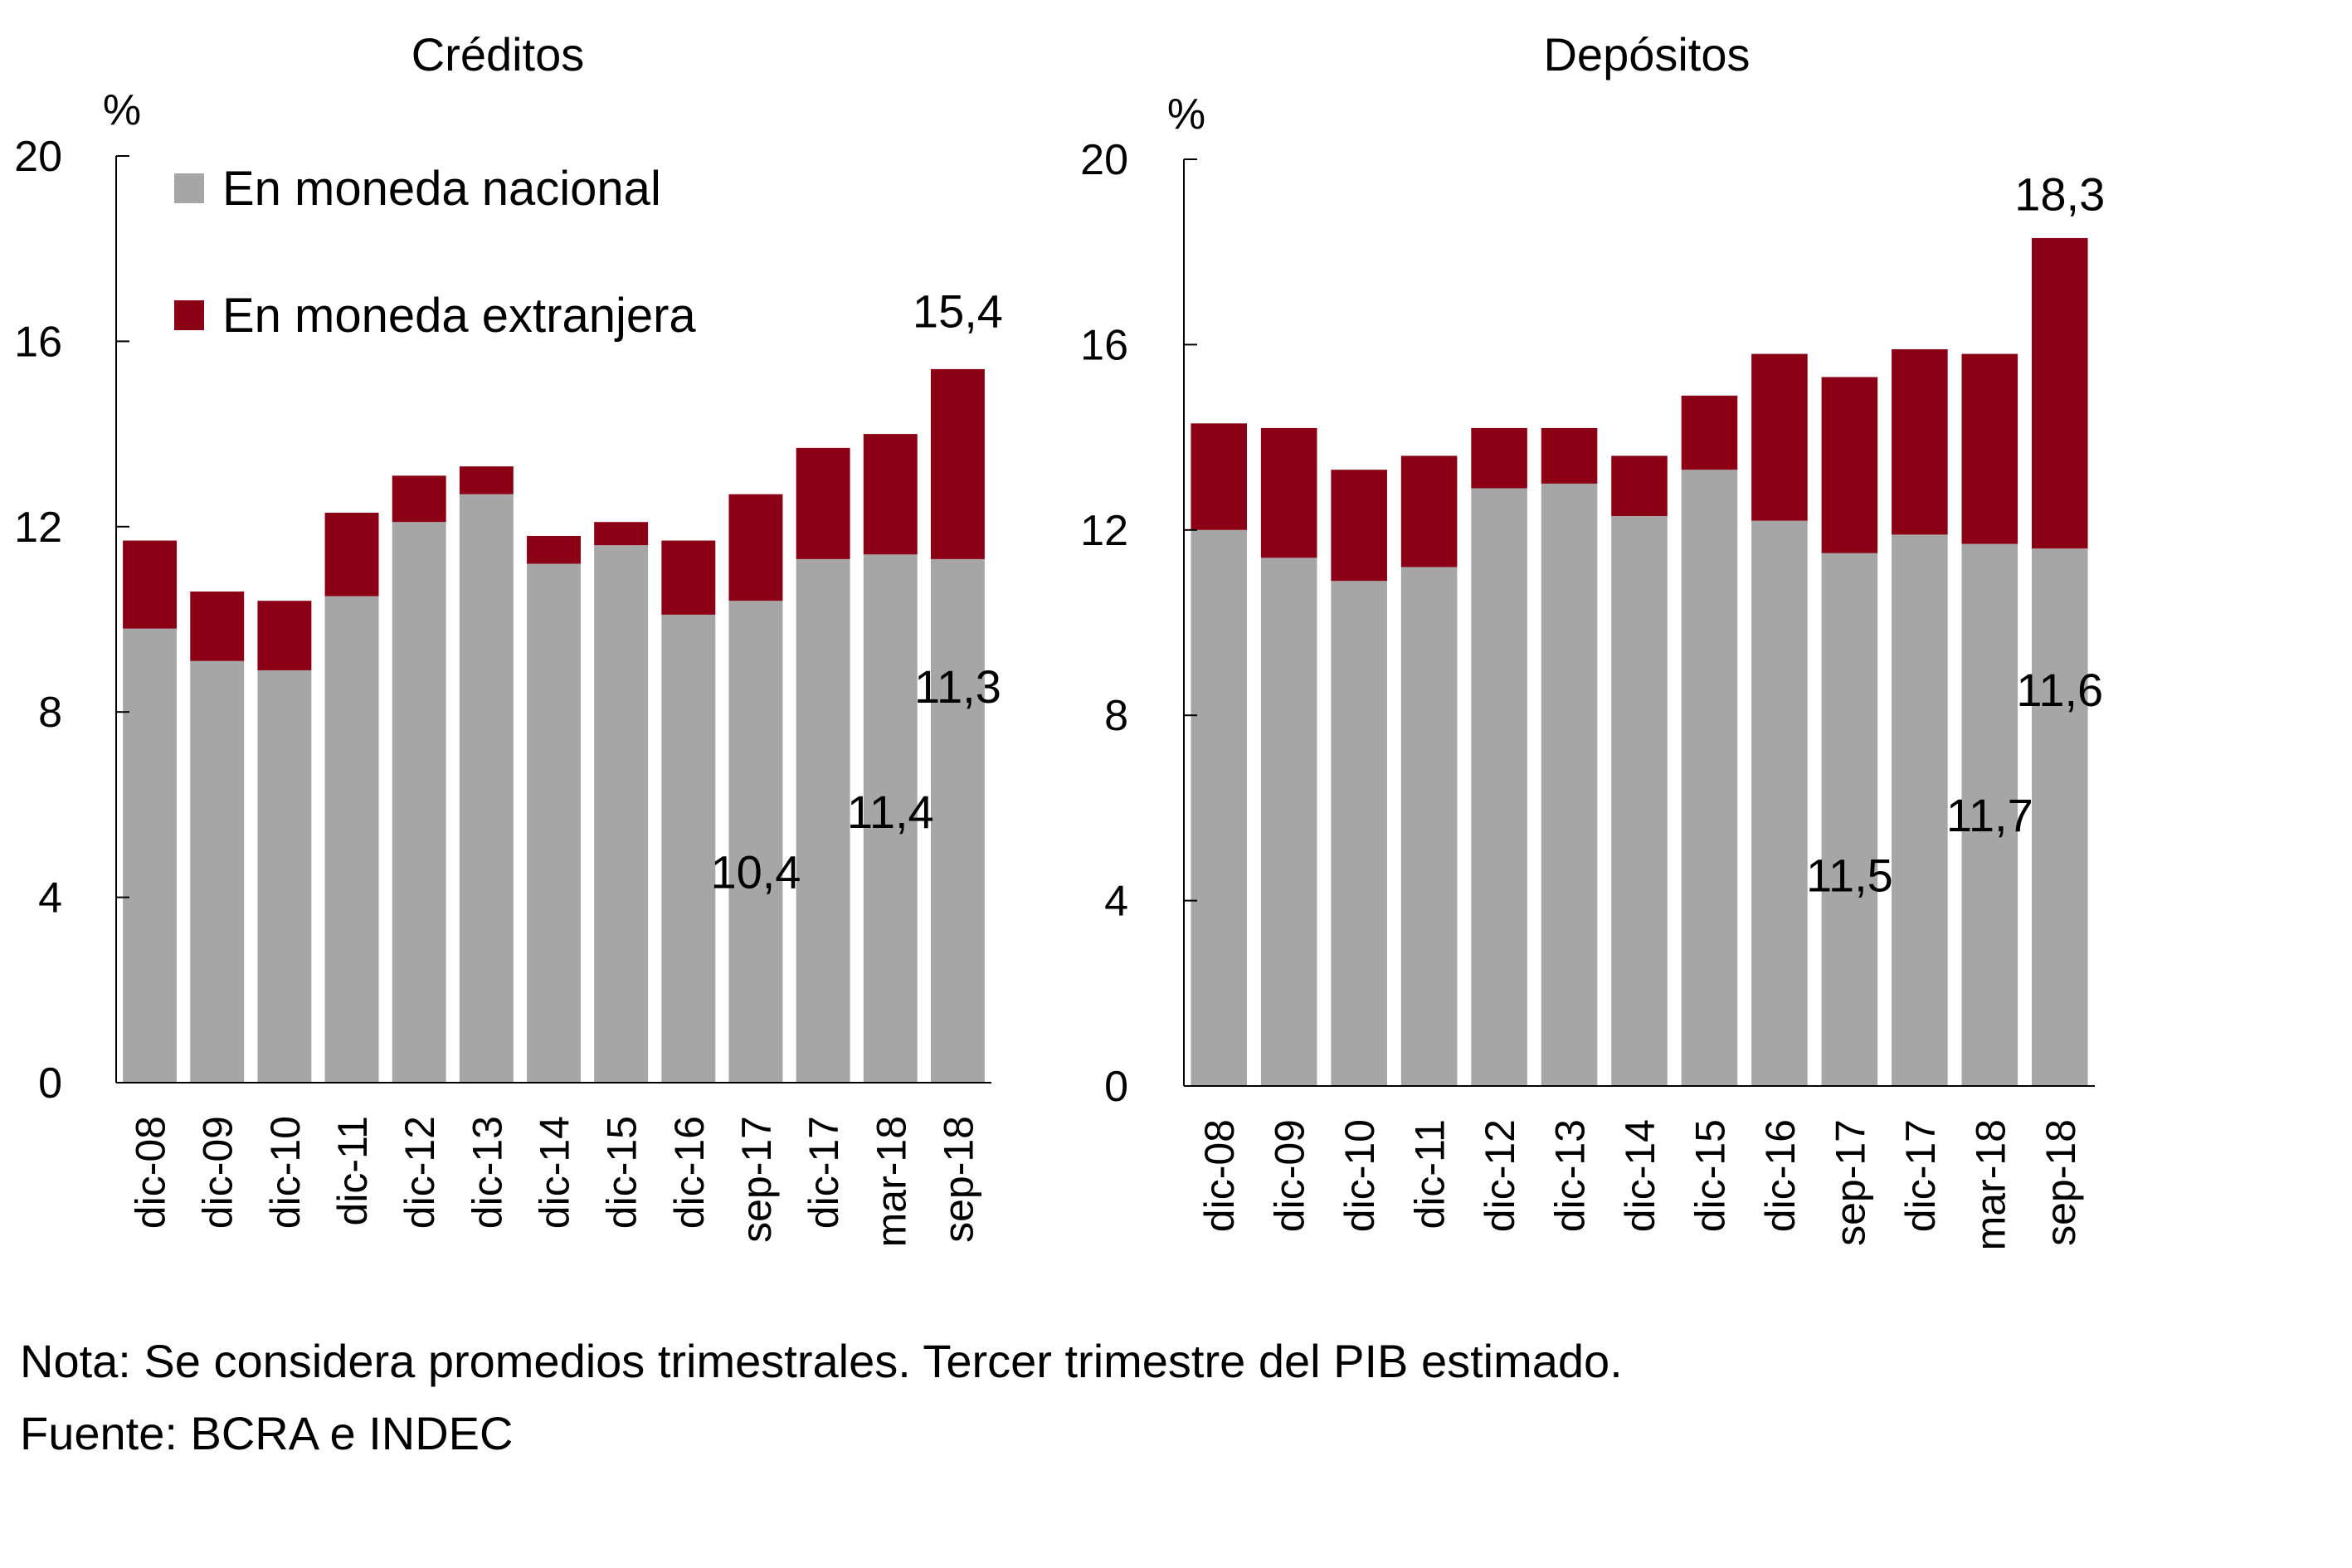 The image size is (2352, 1568). Describe the element at coordinates (2059, 194) in the screenshot. I see `data-label: 18,3` at that location.